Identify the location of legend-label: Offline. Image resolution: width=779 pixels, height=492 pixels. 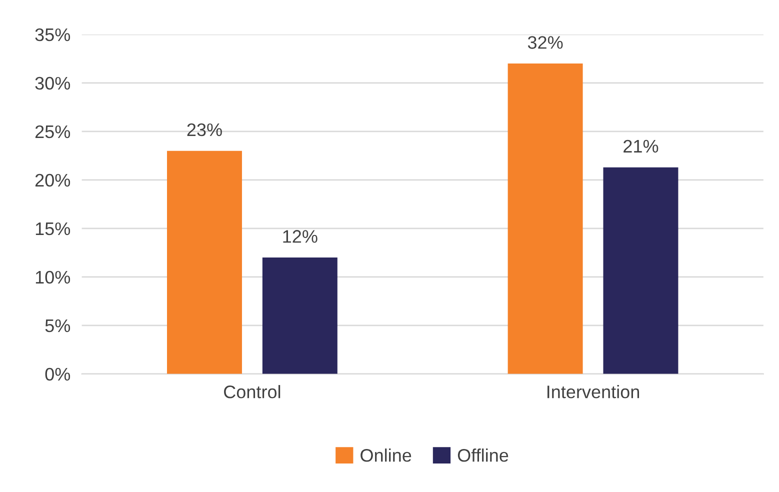
(483, 455).